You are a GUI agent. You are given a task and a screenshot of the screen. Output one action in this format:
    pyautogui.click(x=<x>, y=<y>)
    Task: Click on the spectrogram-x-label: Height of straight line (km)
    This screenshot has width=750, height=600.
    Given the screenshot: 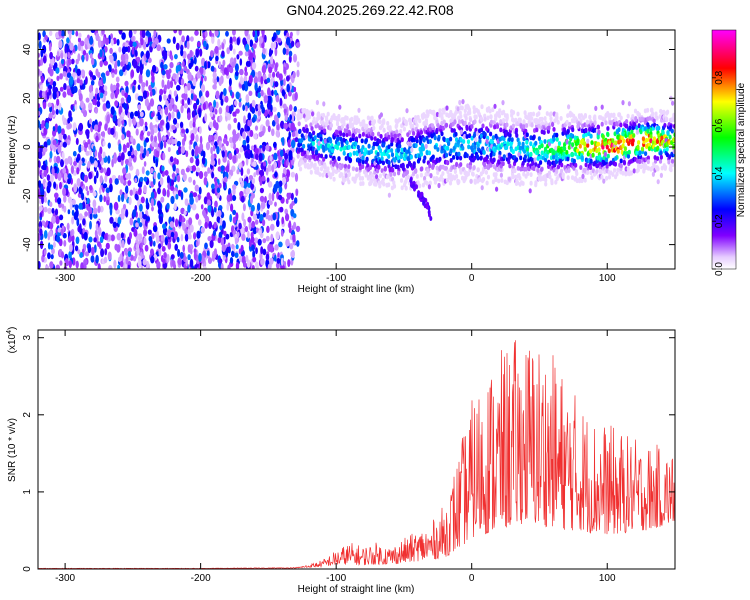 What is the action you would take?
    pyautogui.click(x=356, y=289)
    